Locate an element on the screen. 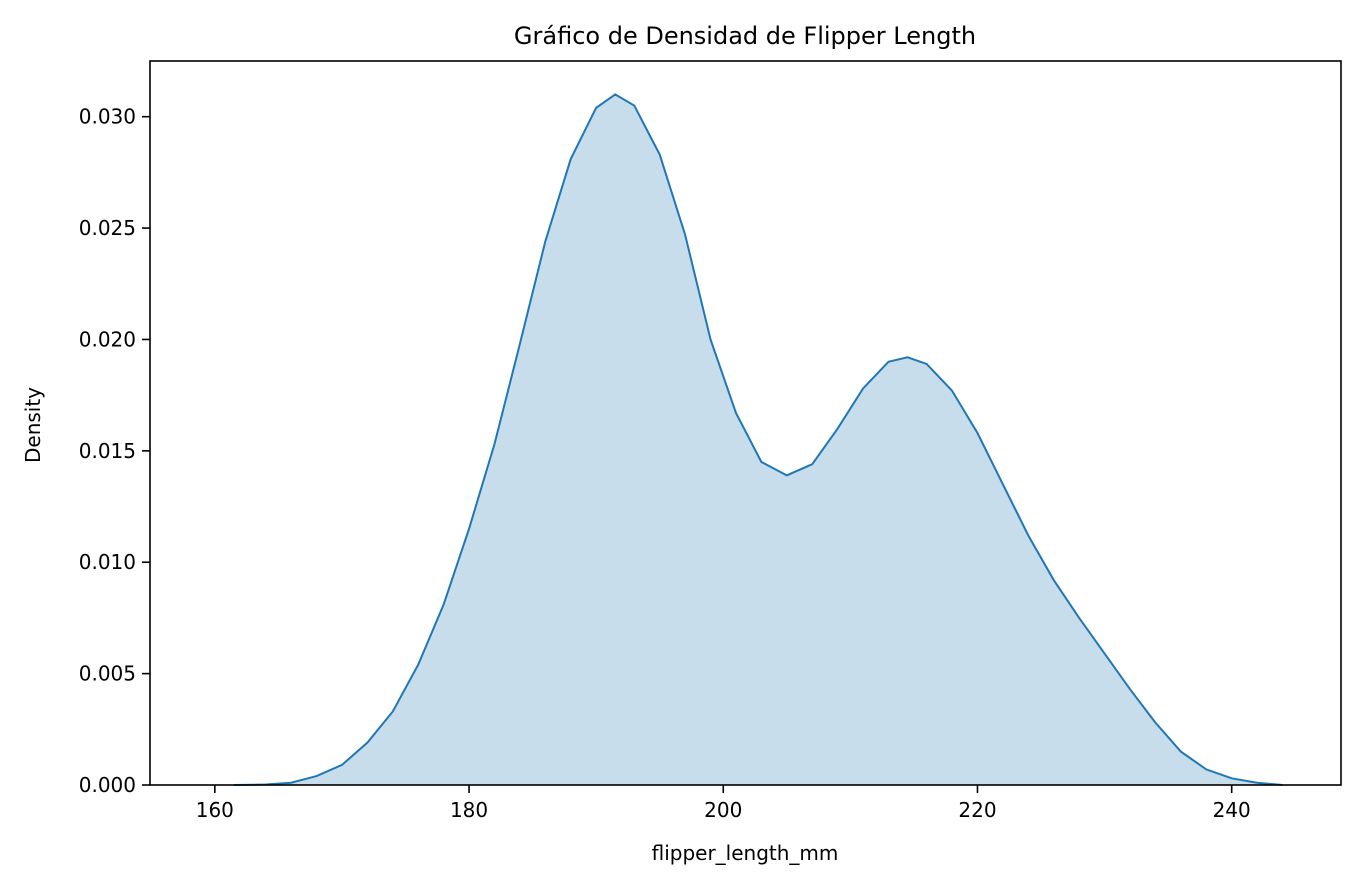 This screenshot has width=1360, height=886. y-tick-label: 0.000 is located at coordinates (107, 785).